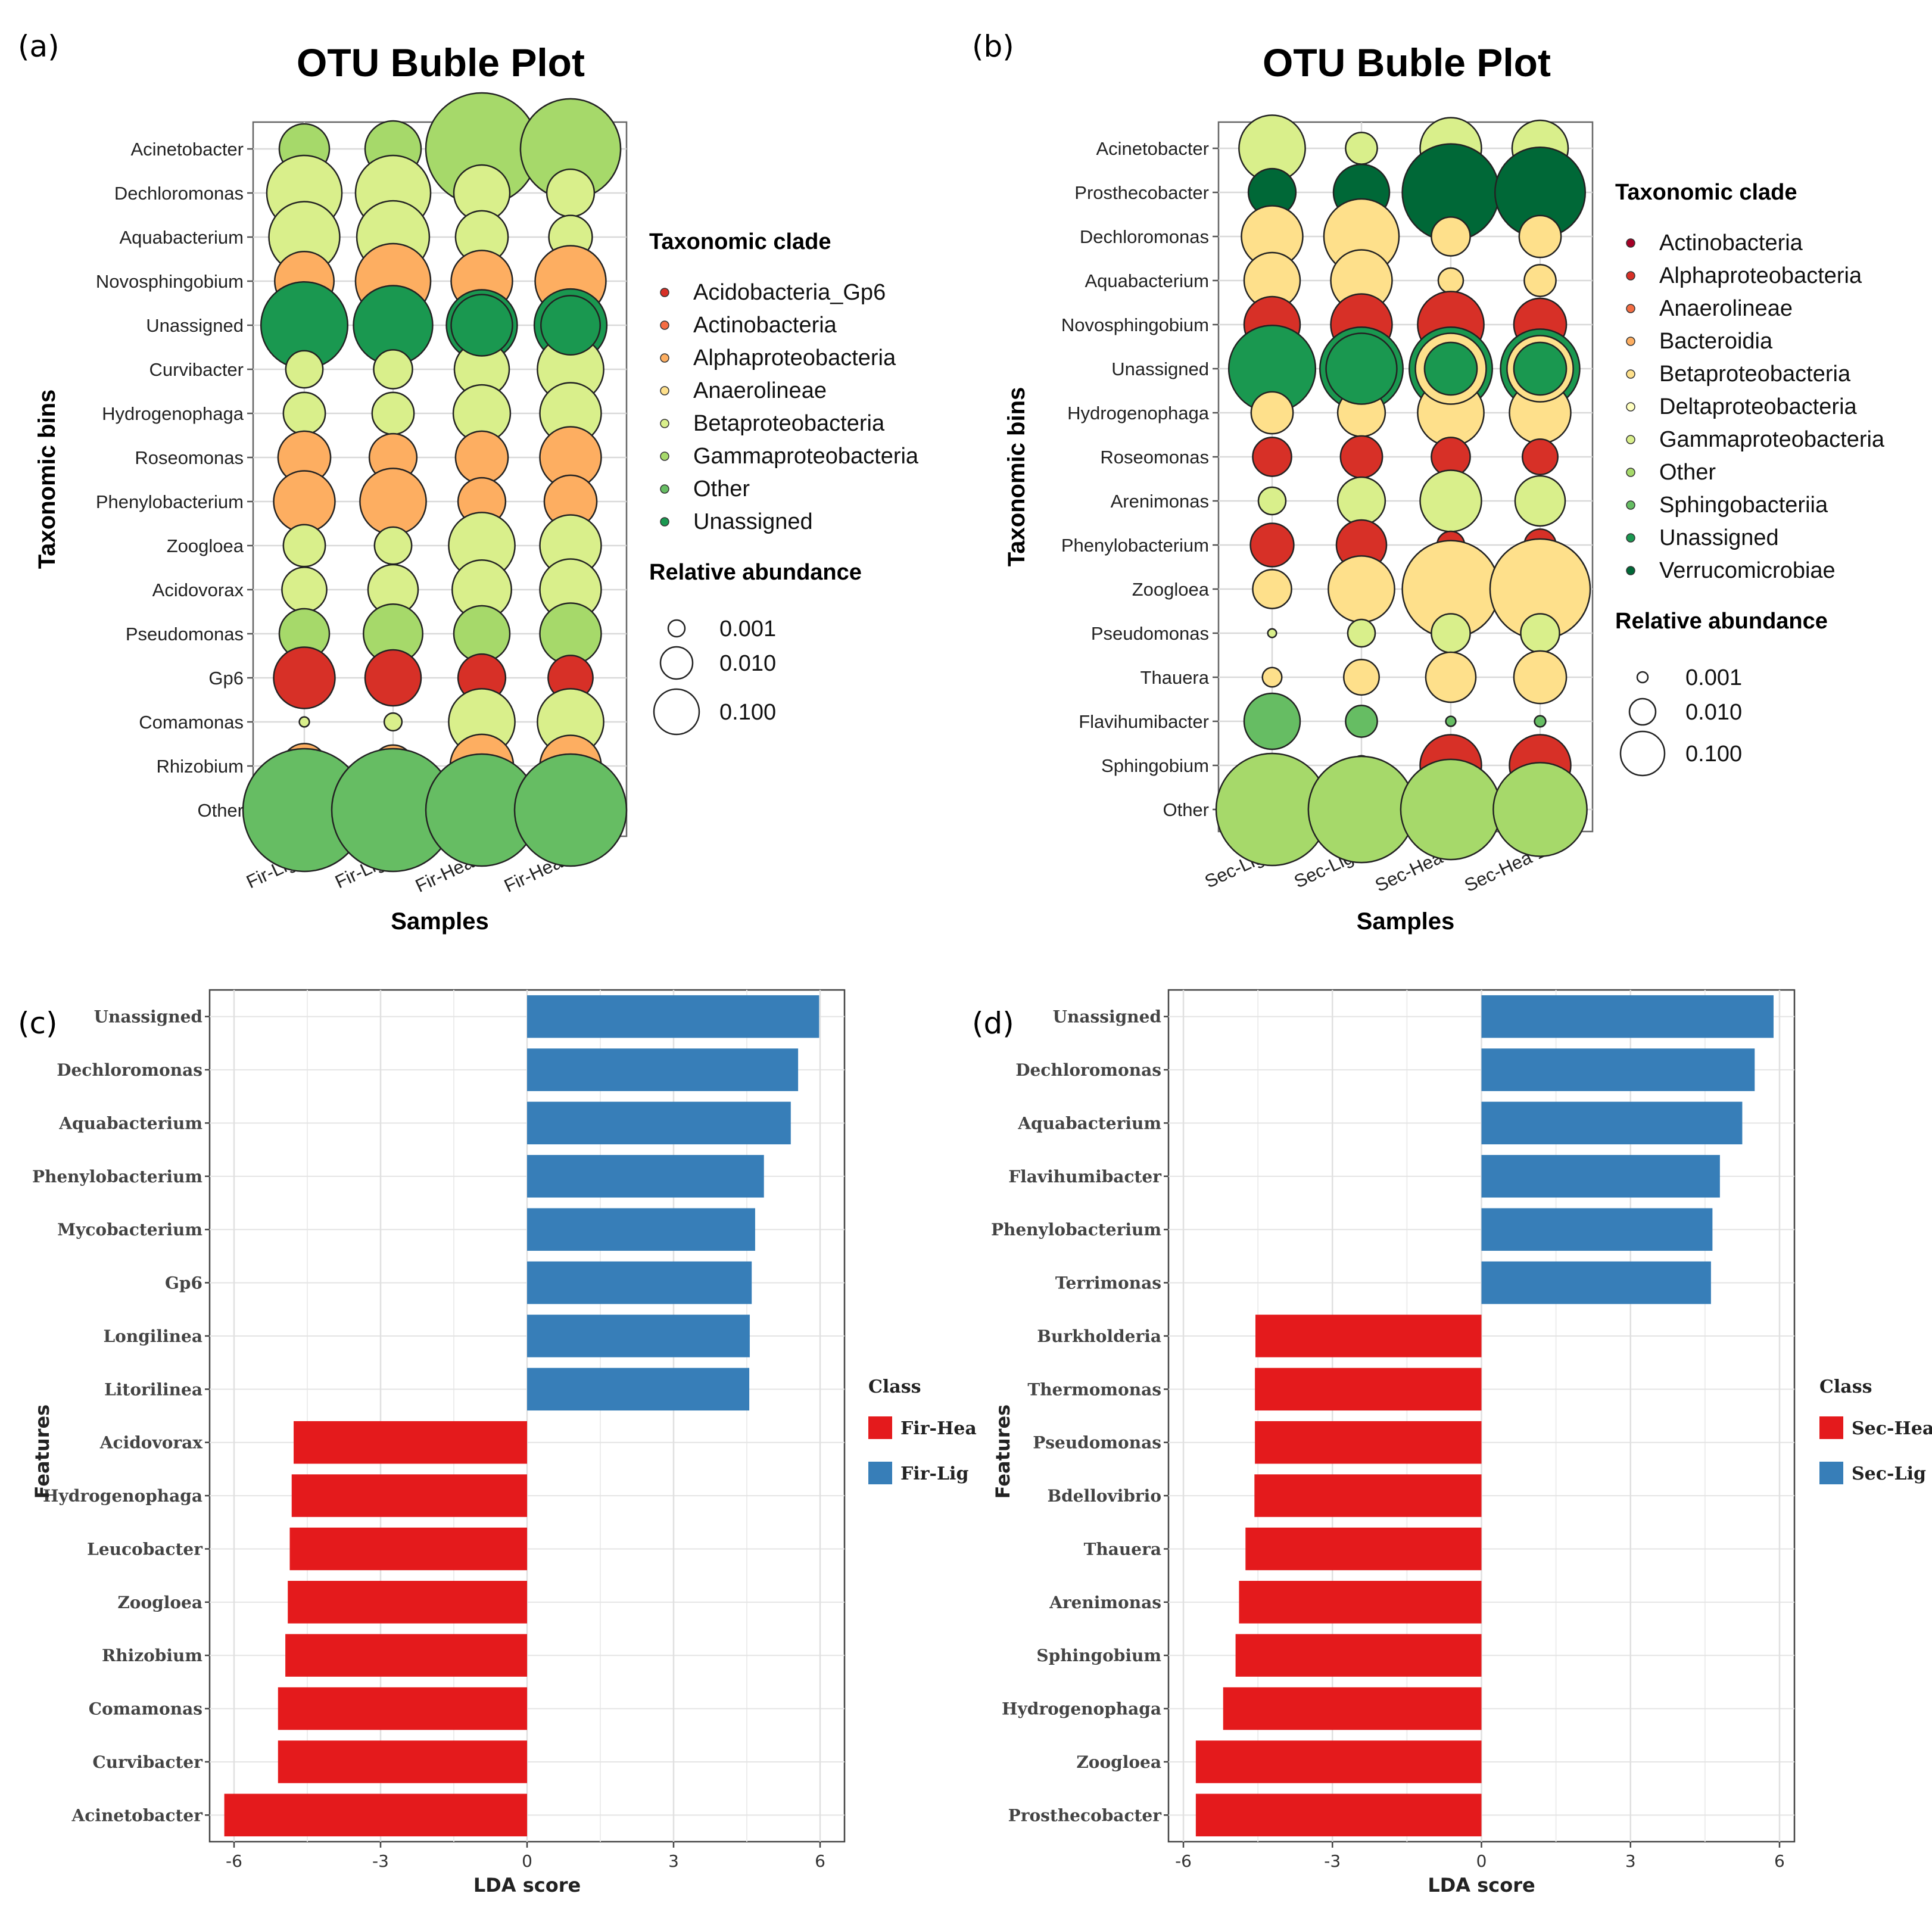 This screenshot has height=1909, width=1932. What do you see at coordinates (1076, 1230) in the screenshot?
I see `feature-label: Phenylobacterium` at bounding box center [1076, 1230].